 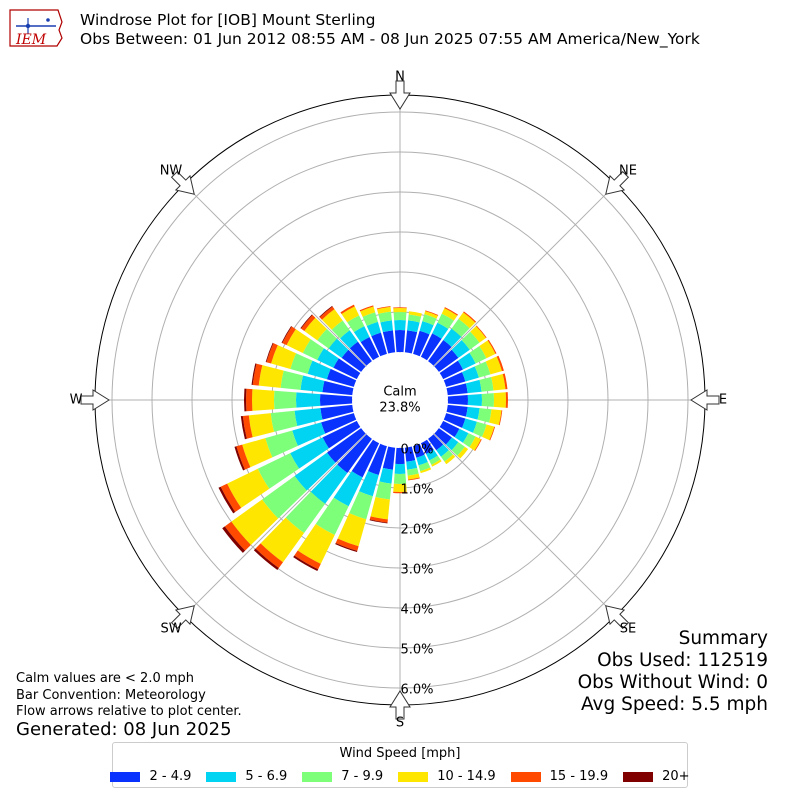 I want to click on direction-label-sw: SW, so click(x=170, y=629).